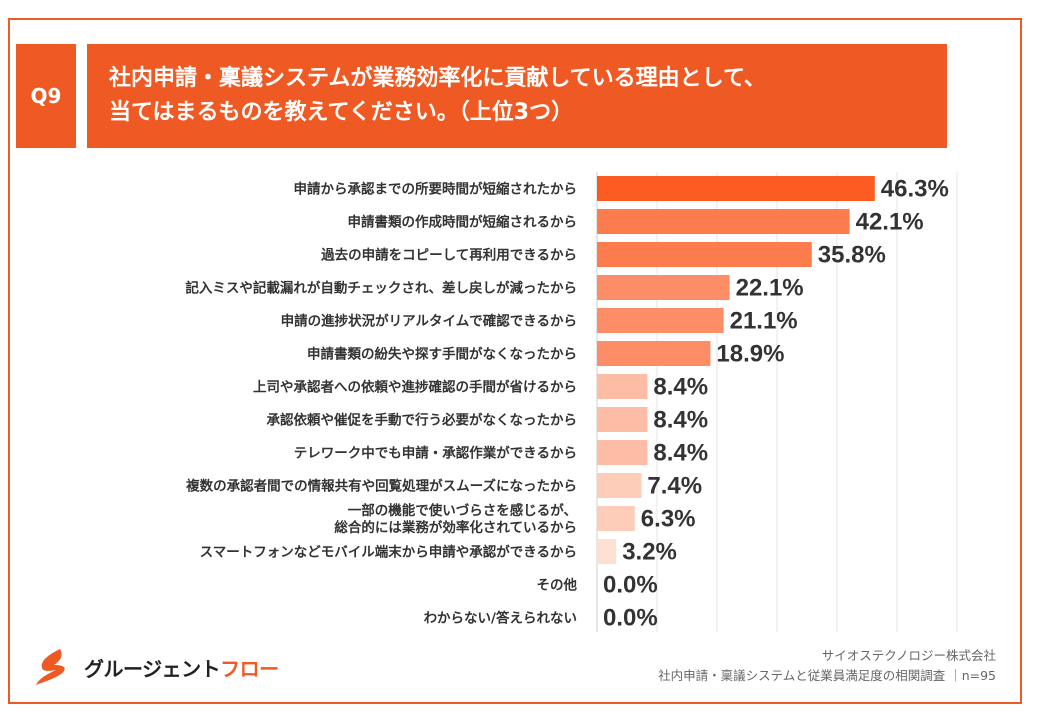  Describe the element at coordinates (429, 321) in the screenshot. I see `category-label-5: 申請の進捗状況がリアルタイムで確認できるから` at that location.